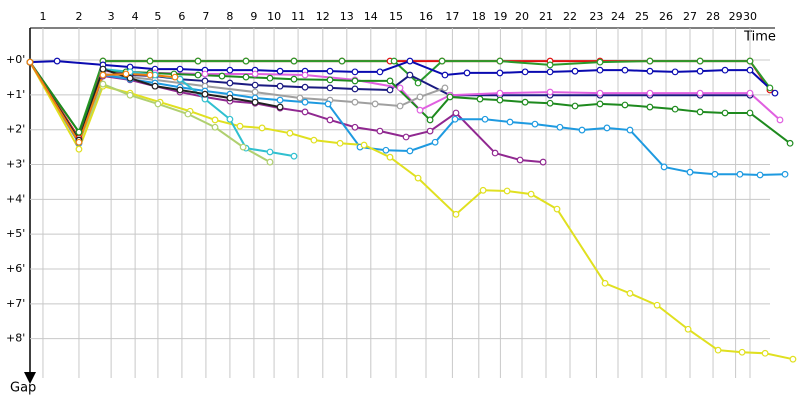  Describe the element at coordinates (78, 16) in the screenshot. I see `x-tick-label: 2` at that location.